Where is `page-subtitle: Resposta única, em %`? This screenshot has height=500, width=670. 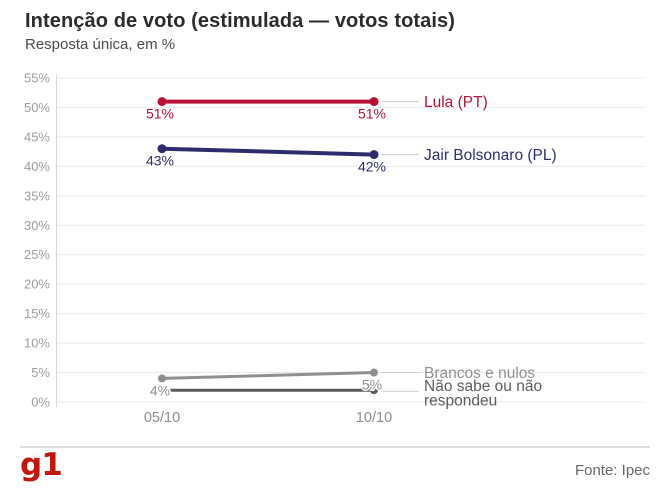
page-subtitle: Resposta única, em % is located at coordinates (100, 44).